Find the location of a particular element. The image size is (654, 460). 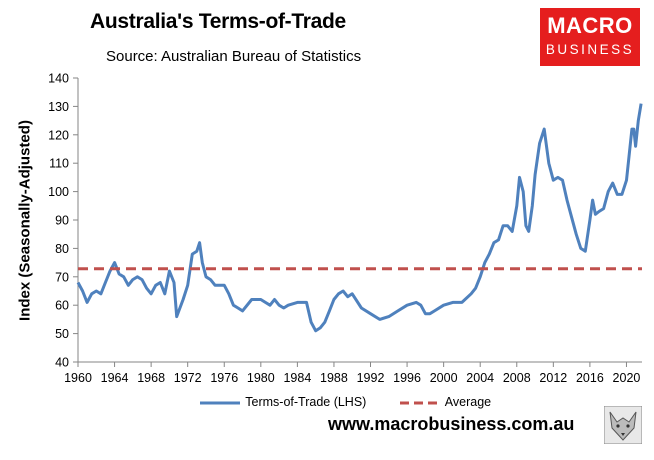

x-tick-label: 2004 is located at coordinates (480, 378).